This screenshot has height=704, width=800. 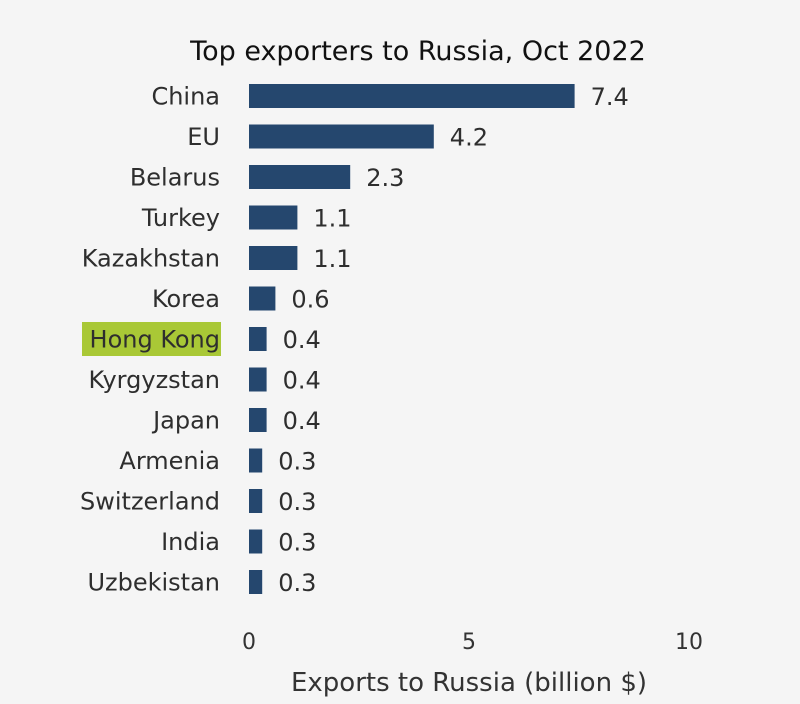 I want to click on category-label-korea: Korea, so click(x=186, y=299).